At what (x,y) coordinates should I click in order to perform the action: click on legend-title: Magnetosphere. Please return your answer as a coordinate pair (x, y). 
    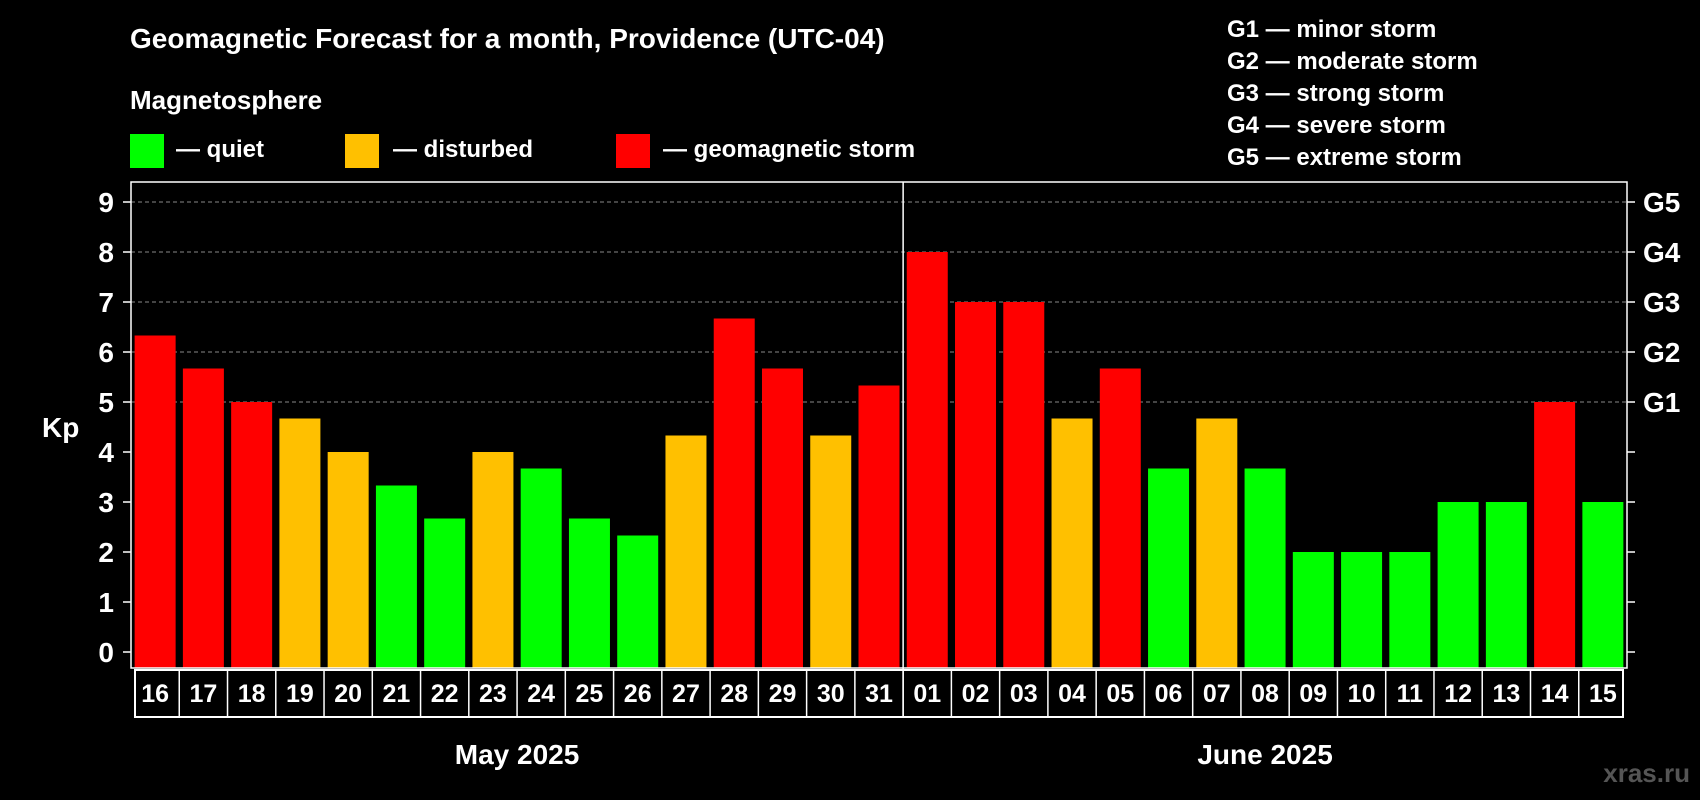
    Looking at the image, I should click on (226, 100).